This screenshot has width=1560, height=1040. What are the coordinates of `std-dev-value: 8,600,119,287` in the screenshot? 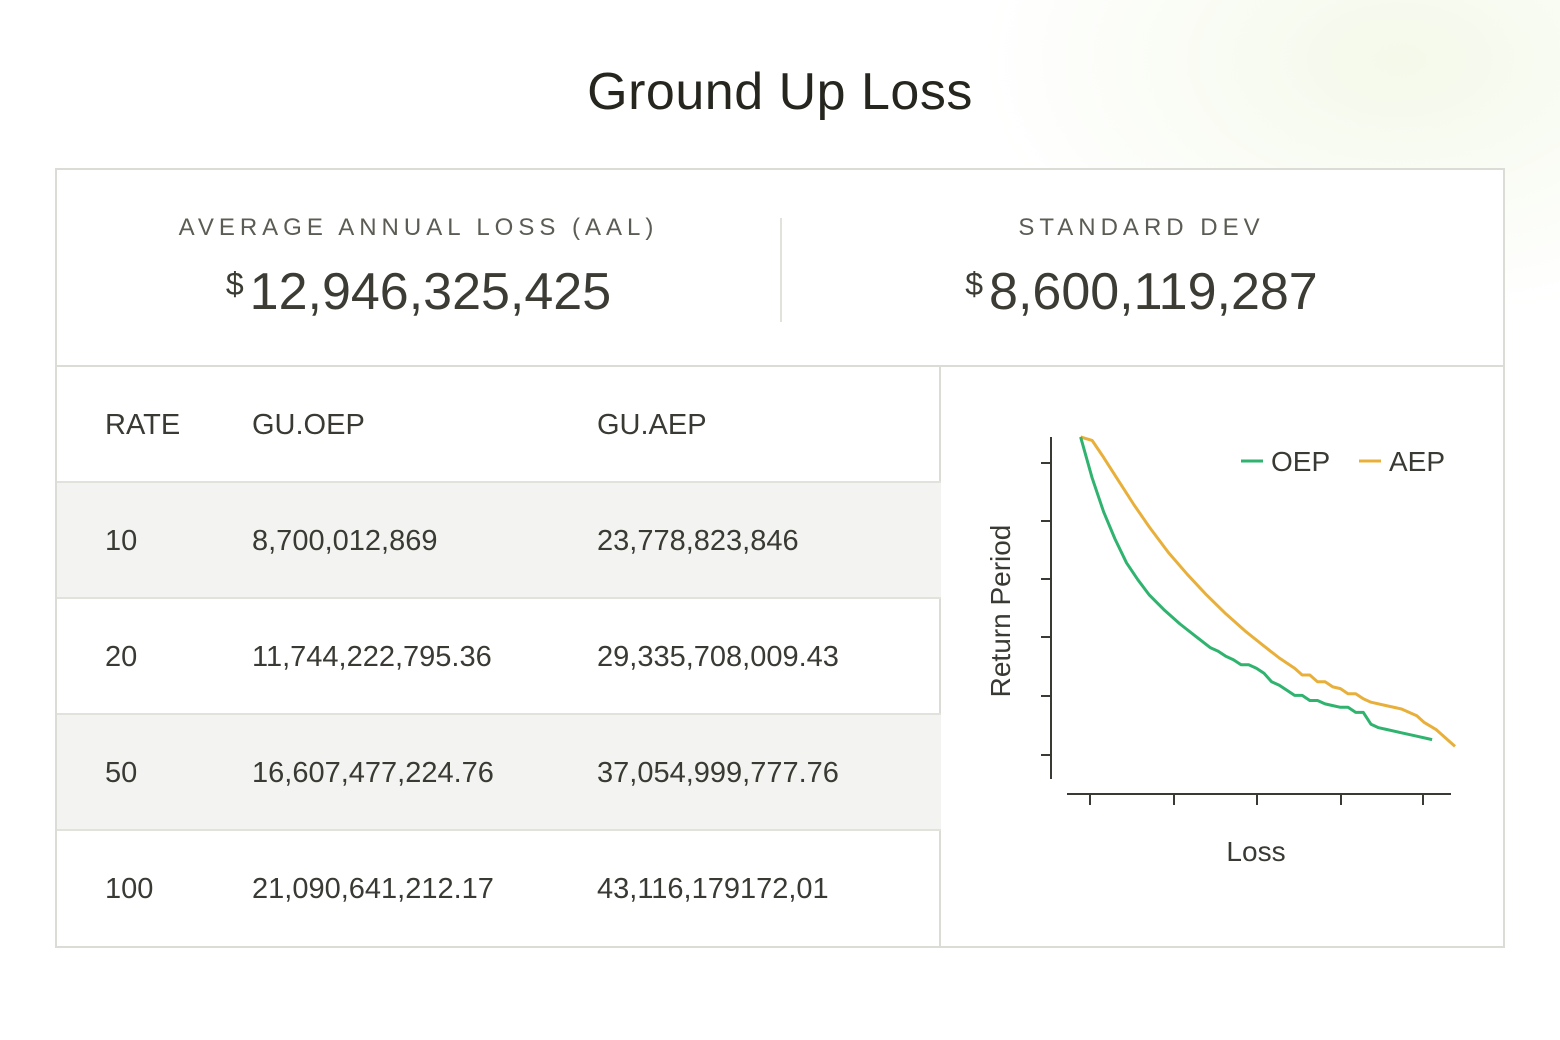 It's located at (1153, 292).